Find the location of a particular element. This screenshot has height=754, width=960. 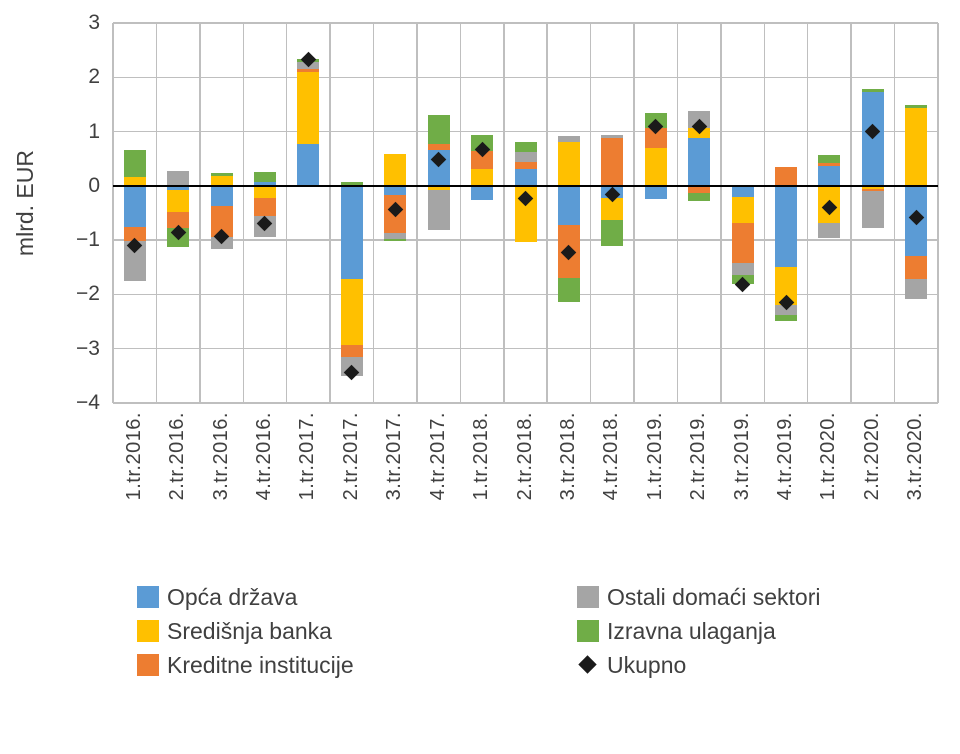

legend-label: Izravna ulaganja is located at coordinates (691, 630).